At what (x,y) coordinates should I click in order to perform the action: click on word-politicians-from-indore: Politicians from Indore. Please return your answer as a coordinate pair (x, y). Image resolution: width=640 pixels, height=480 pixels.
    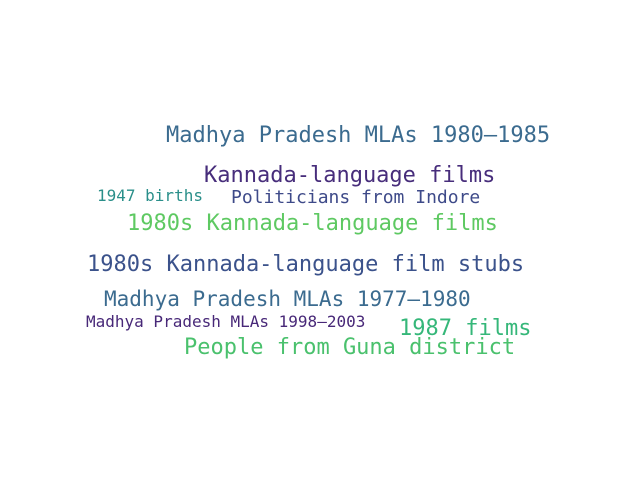
    Looking at the image, I should click on (356, 197).